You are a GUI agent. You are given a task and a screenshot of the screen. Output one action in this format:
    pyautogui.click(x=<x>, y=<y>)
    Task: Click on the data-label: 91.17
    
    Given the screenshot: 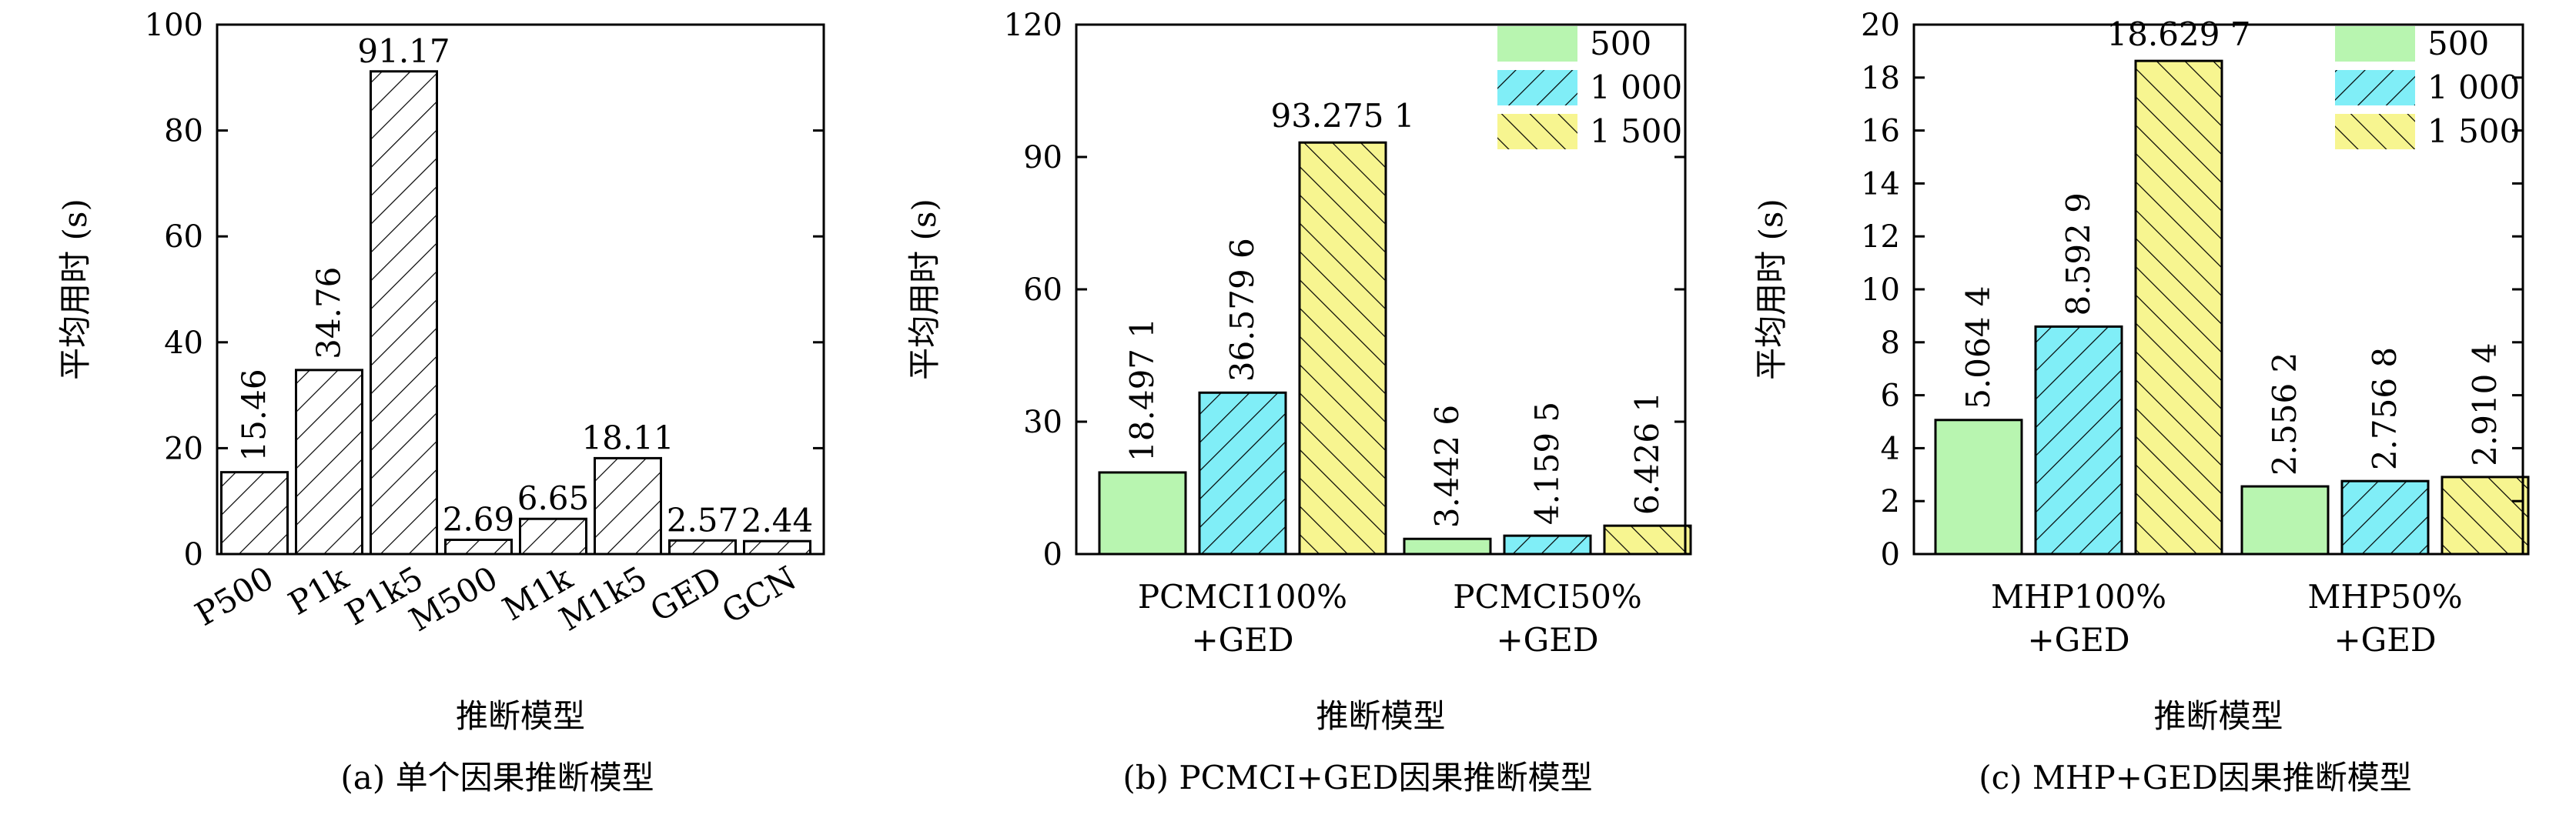 What is the action you would take?
    pyautogui.click(x=403, y=51)
    